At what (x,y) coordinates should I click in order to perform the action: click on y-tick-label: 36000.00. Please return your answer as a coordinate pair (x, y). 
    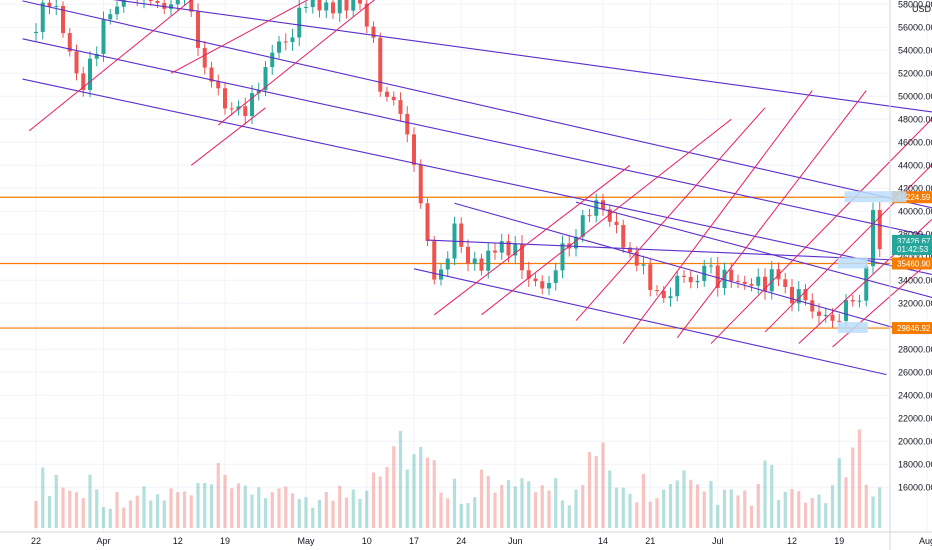
    Looking at the image, I should click on (915, 257).